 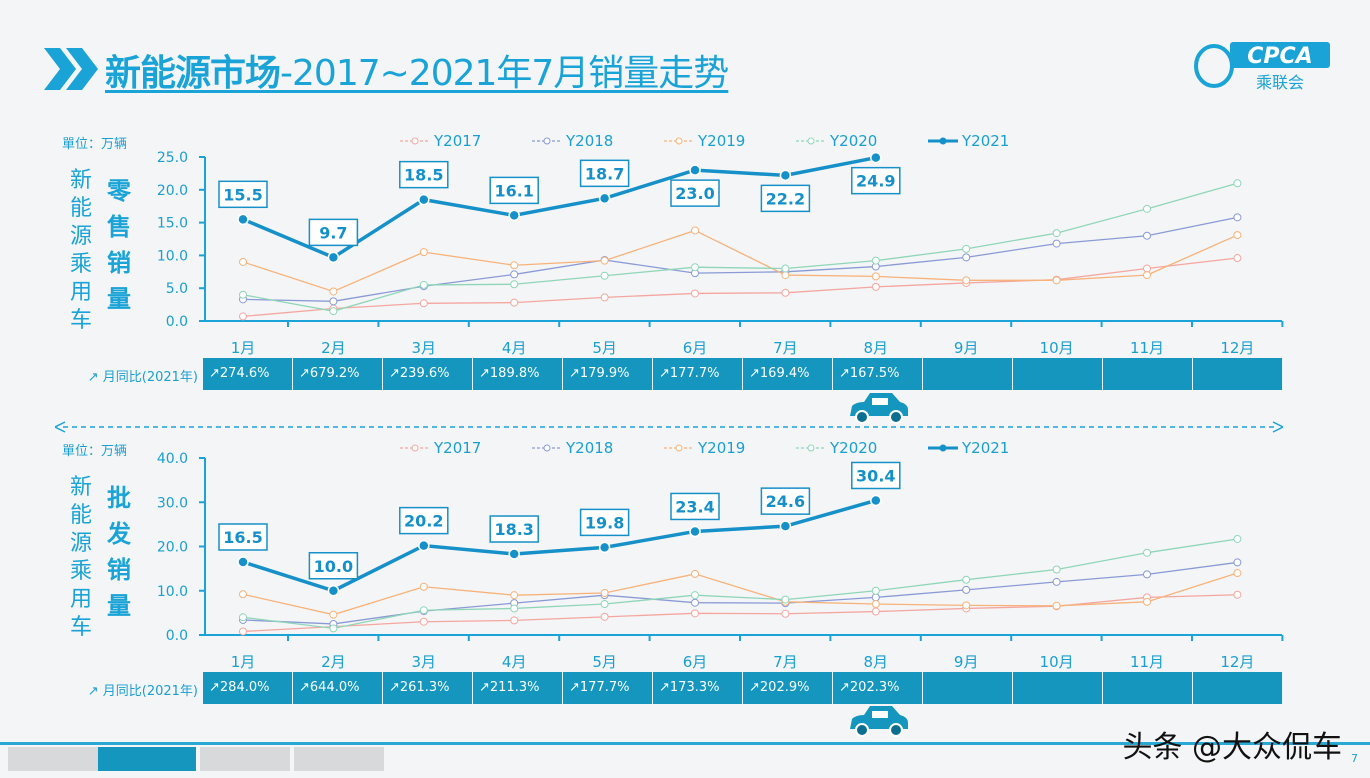 What do you see at coordinates (193, 73) in the screenshot?
I see `title-main: 新能源市场` at bounding box center [193, 73].